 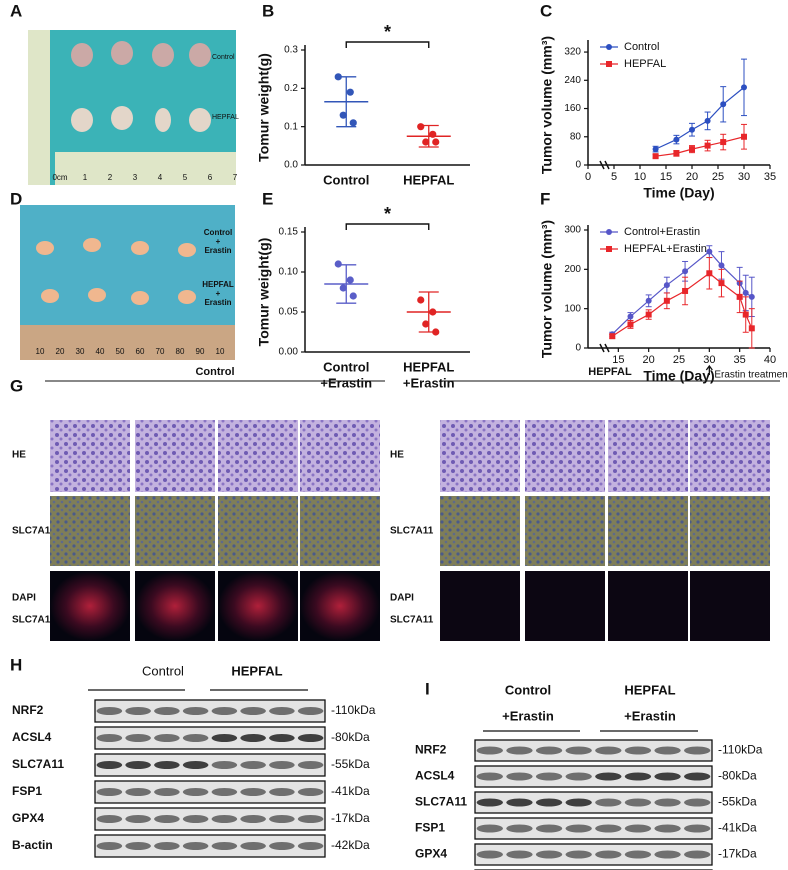 What do you see at coordinates (678, 376) in the screenshot?
I see `x-axis-label: Time (Day)` at bounding box center [678, 376].